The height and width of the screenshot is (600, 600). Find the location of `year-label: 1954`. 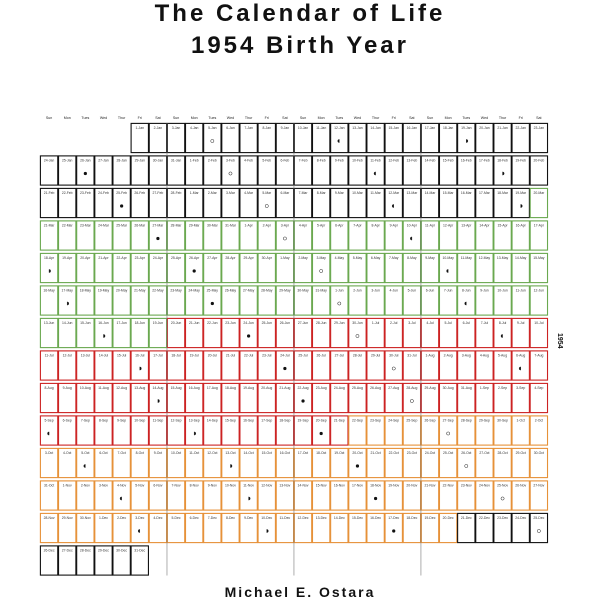

year-label: 1954 is located at coordinates (559, 341).